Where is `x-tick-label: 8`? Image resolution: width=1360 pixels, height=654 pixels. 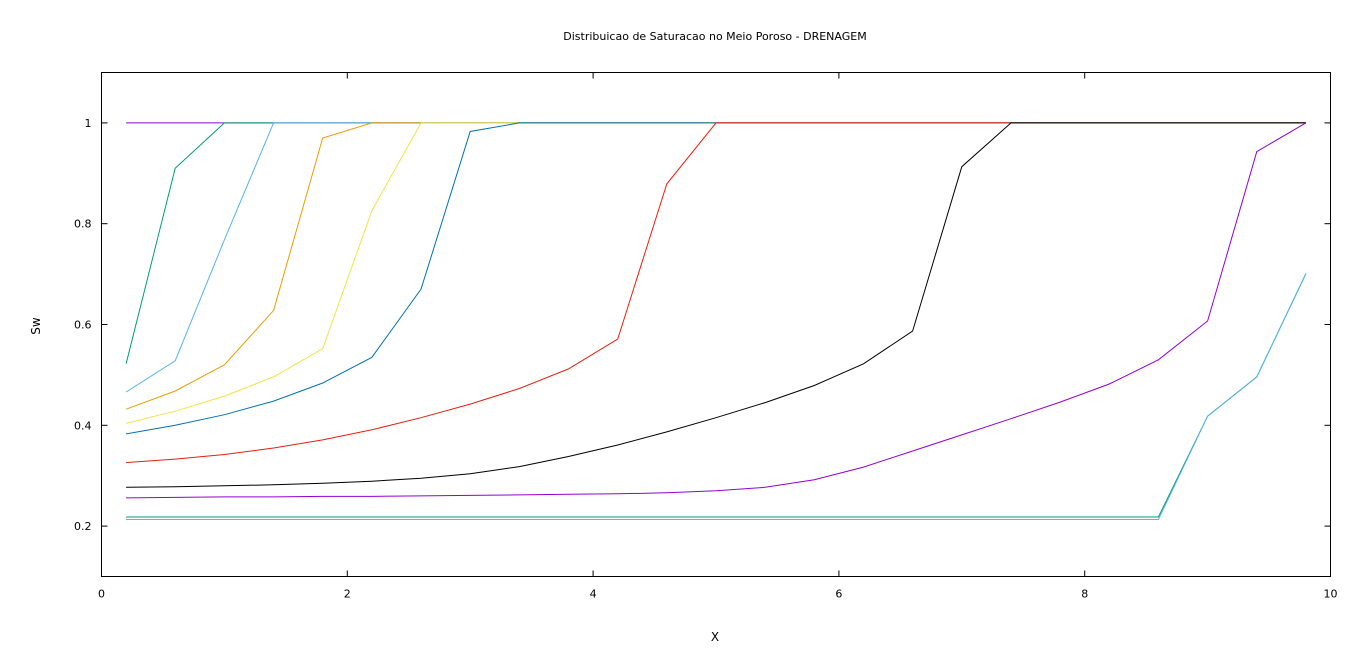 x-tick-label: 8 is located at coordinates (1084, 594).